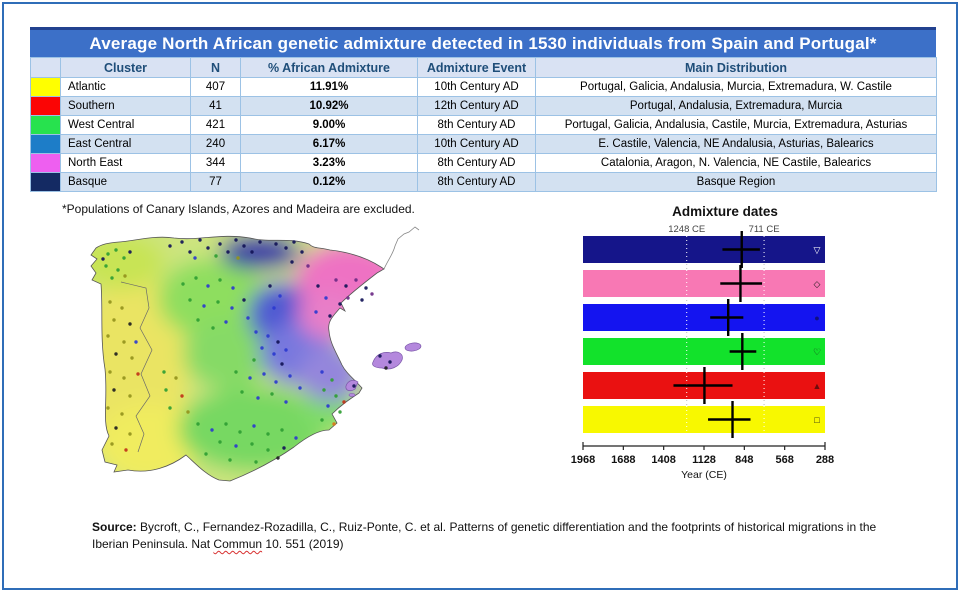  Describe the element at coordinates (215, 106) in the screenshot. I see `cell-n: 41` at that location.